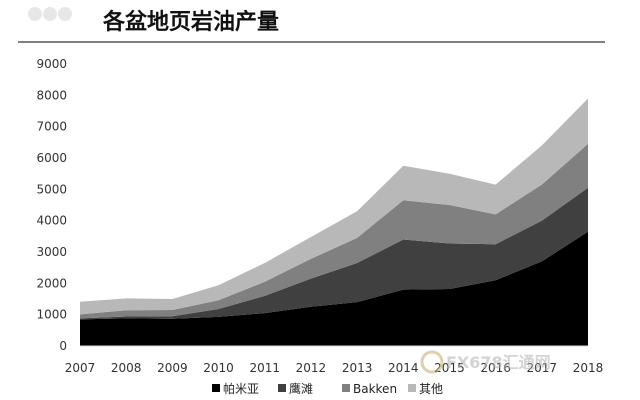  I want to click on chart-title: 各盆地页岩油产量, so click(190, 22).